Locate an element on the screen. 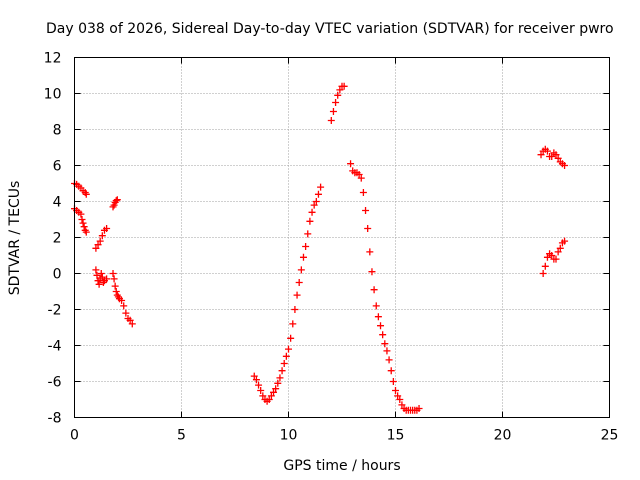 The height and width of the screenshot is (480, 640). x-tick-label: 20 is located at coordinates (503, 436).